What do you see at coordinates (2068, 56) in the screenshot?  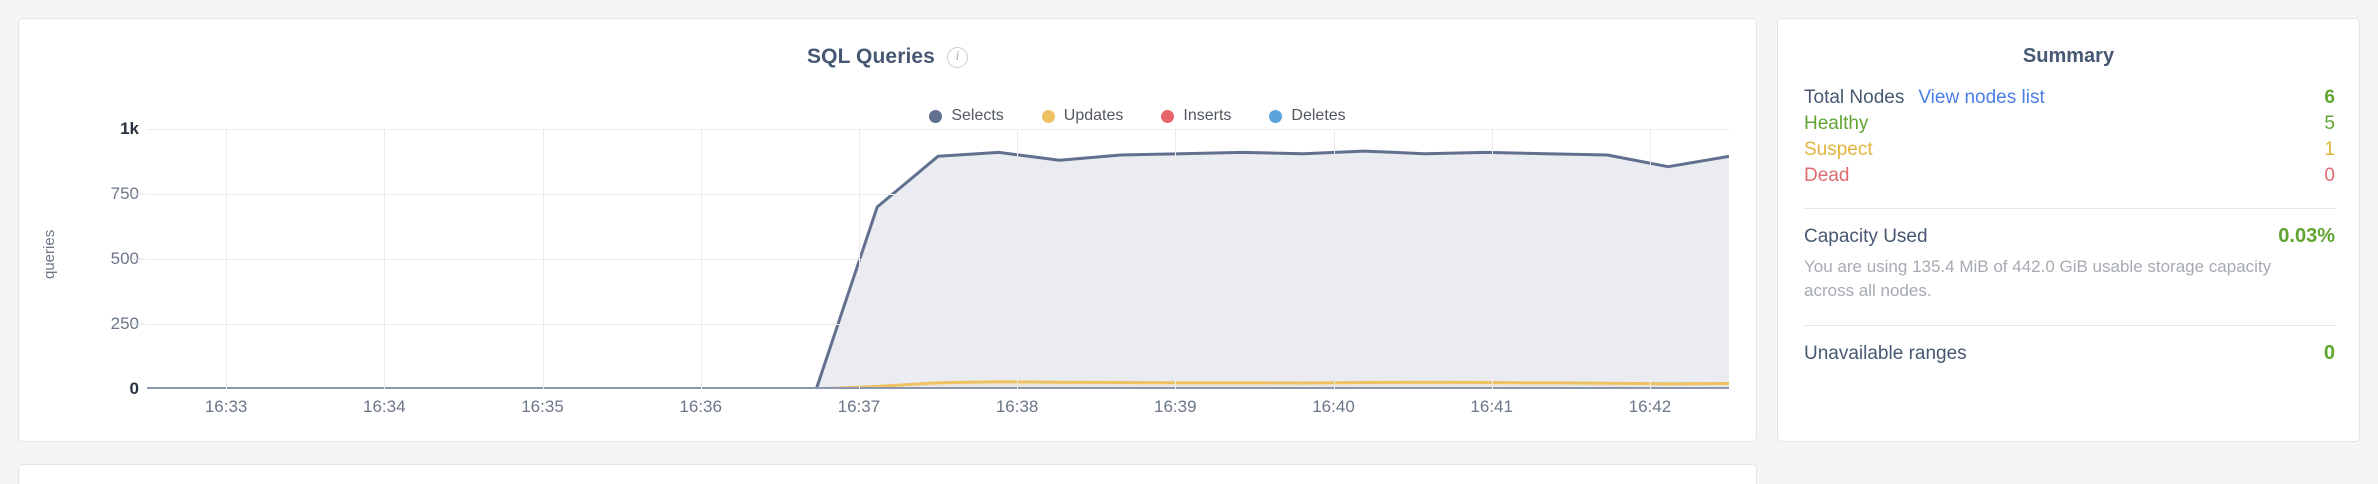 I see `summary-title: Summary` at bounding box center [2068, 56].